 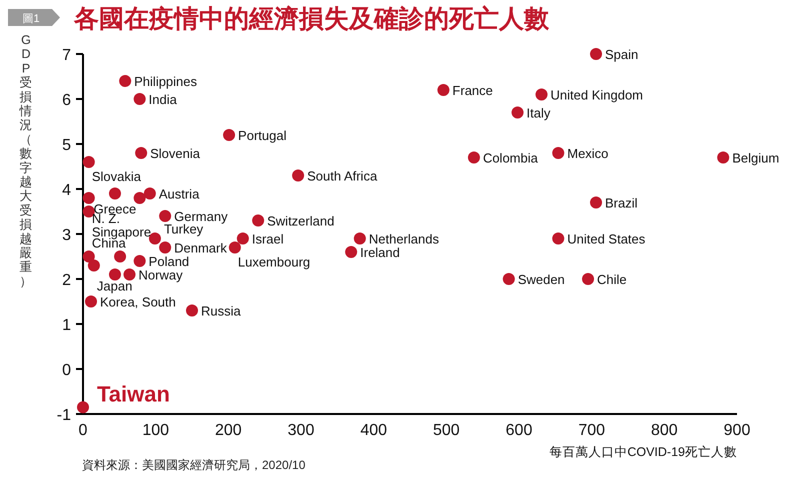 I want to click on annotation: Denmark, so click(x=201, y=248).